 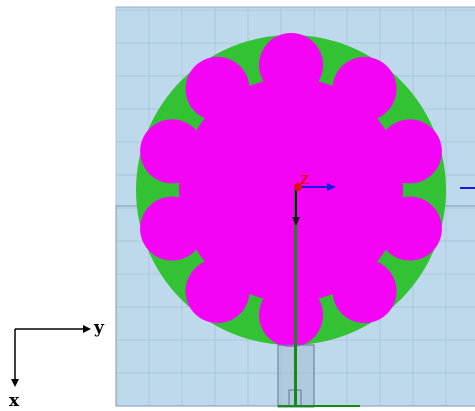 I want to click on local-y-arrowhead, so click(x=331, y=187).